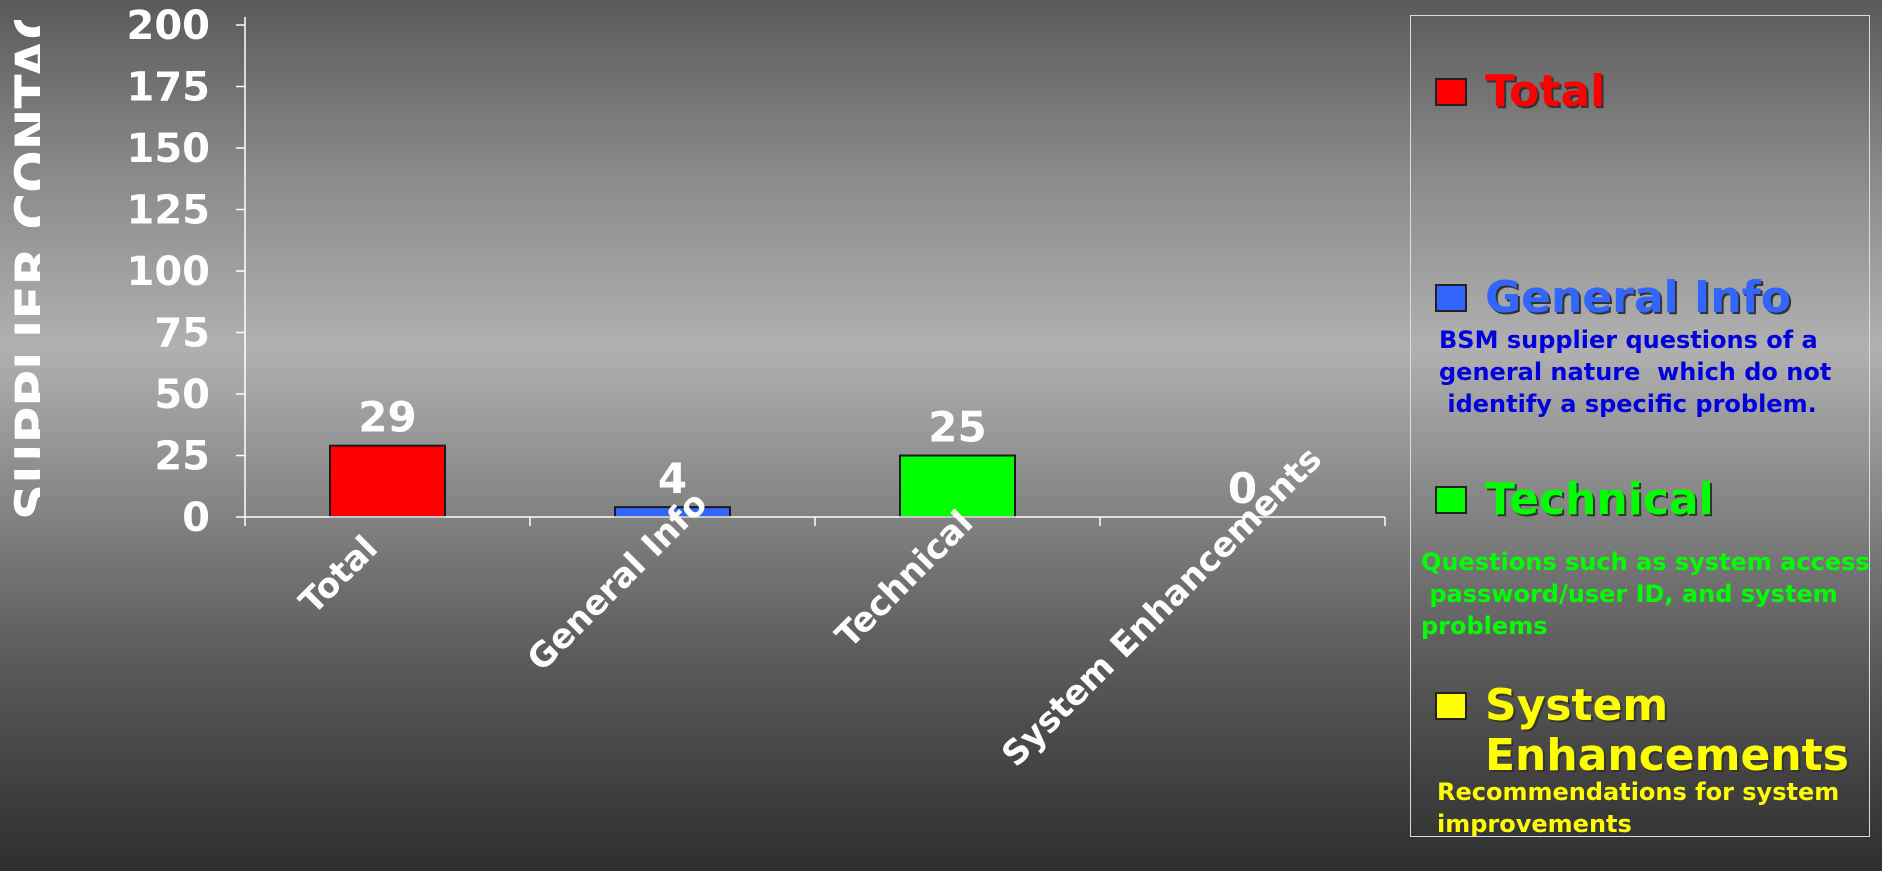 This screenshot has height=871, width=1882. Describe the element at coordinates (169, 272) in the screenshot. I see `y-tick-label: 100` at that location.